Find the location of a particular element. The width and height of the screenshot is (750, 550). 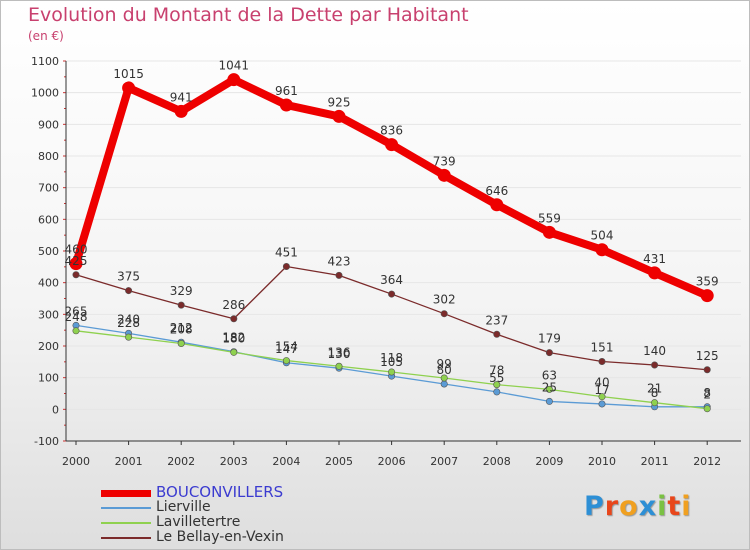

data-label: 359 is located at coordinates (707, 282).